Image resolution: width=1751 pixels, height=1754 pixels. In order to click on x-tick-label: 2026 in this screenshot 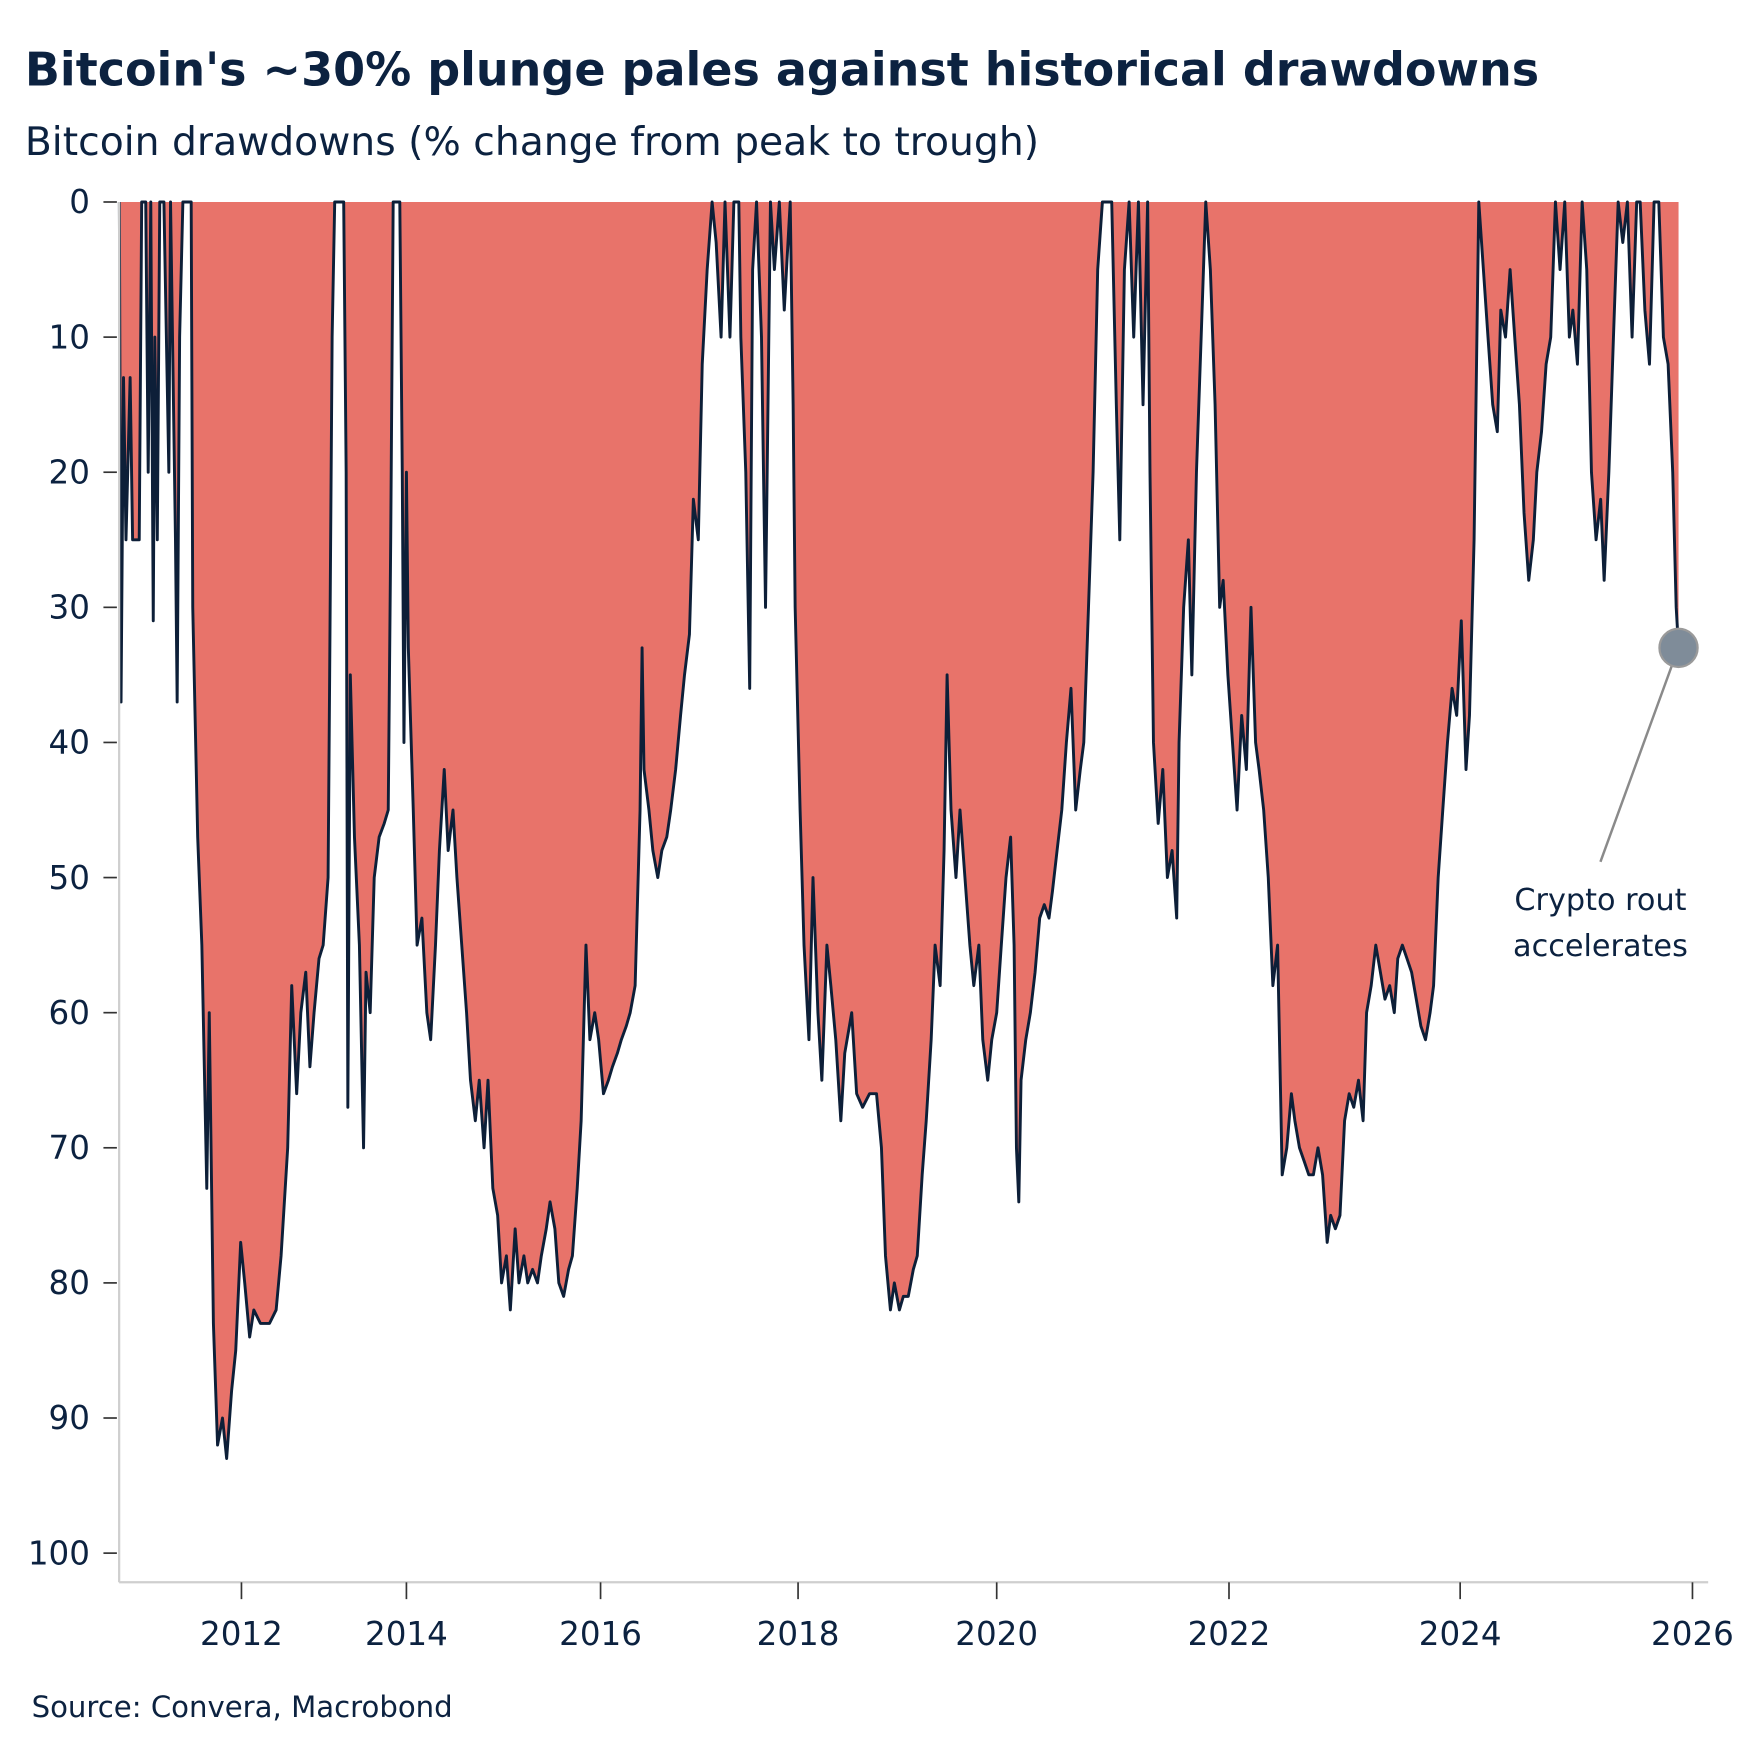, I will do `click(1692, 1634)`.